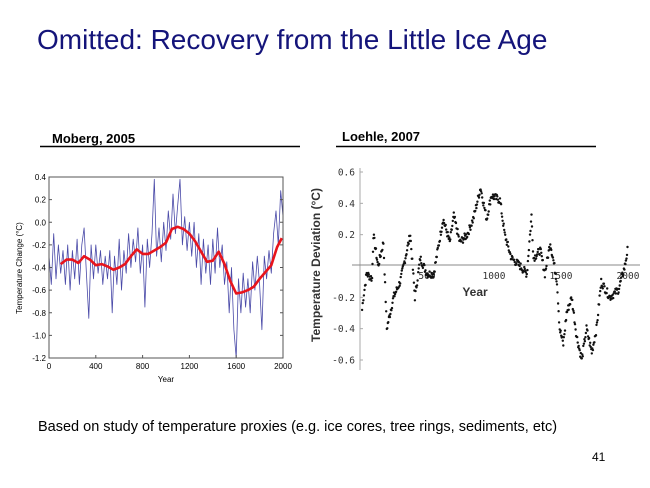 Image resolution: width=650 pixels, height=488 pixels. I want to click on x-tick-label: 1500, so click(561, 276).